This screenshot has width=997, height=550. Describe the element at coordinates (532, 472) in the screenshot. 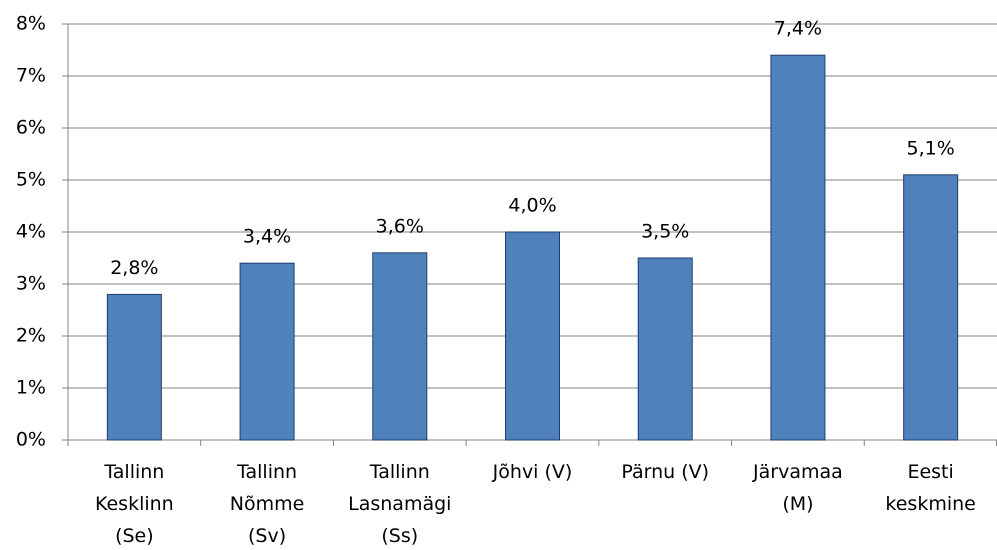

I see `x-tick-label: Jõhvi (V)` at that location.